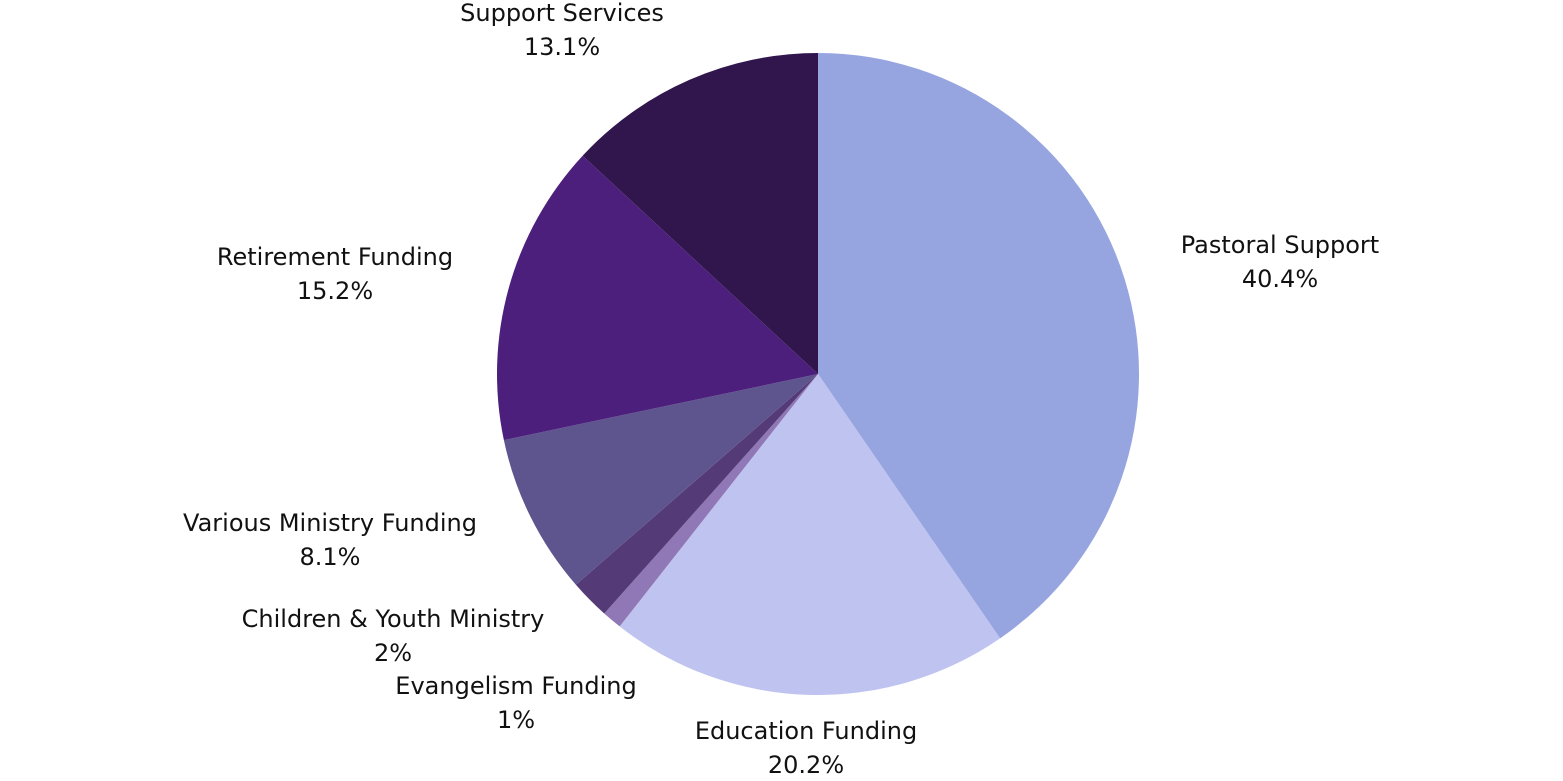 This screenshot has width=1563, height=781. What do you see at coordinates (1280, 245) in the screenshot?
I see `slice-label: Pastoral Support` at bounding box center [1280, 245].